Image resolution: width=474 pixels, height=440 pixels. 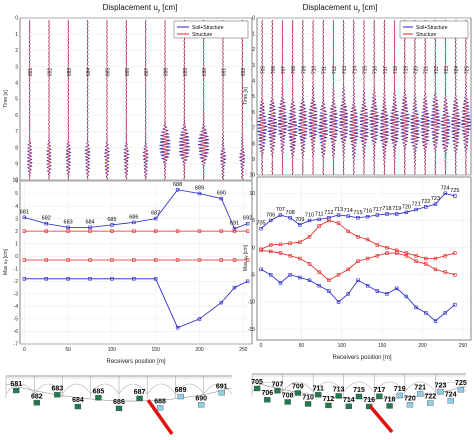 What do you see at coordinates (205, 72) in the screenshot?
I see `trace-label-690: 690` at bounding box center [205, 72].